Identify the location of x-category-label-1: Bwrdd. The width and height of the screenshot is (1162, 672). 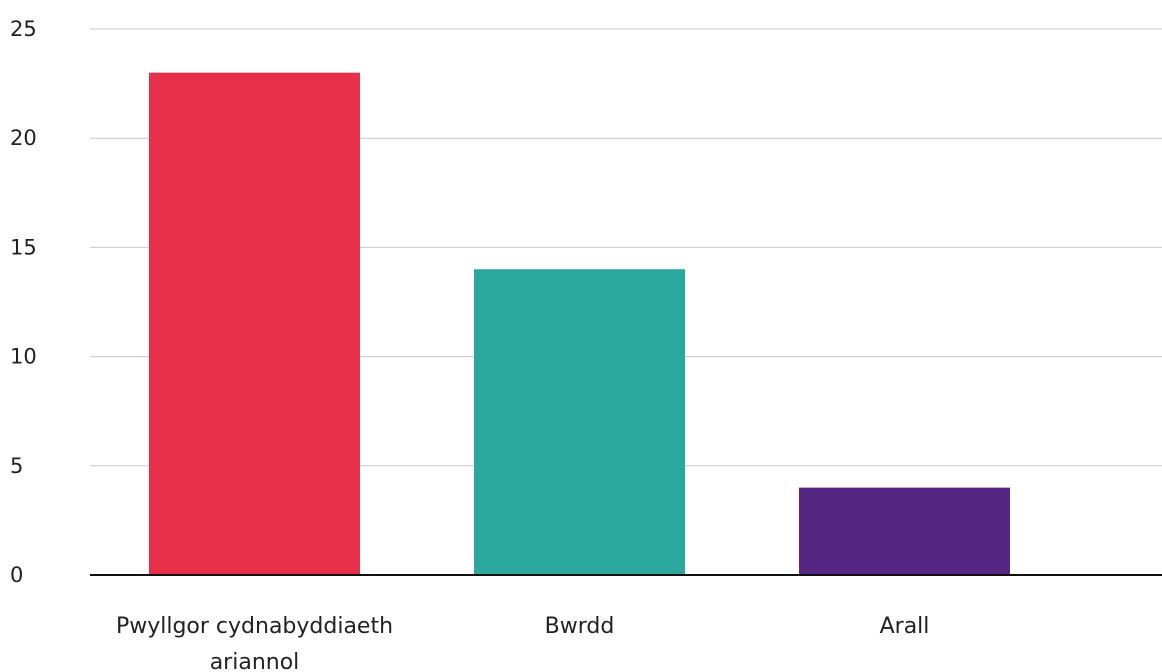
(580, 626).